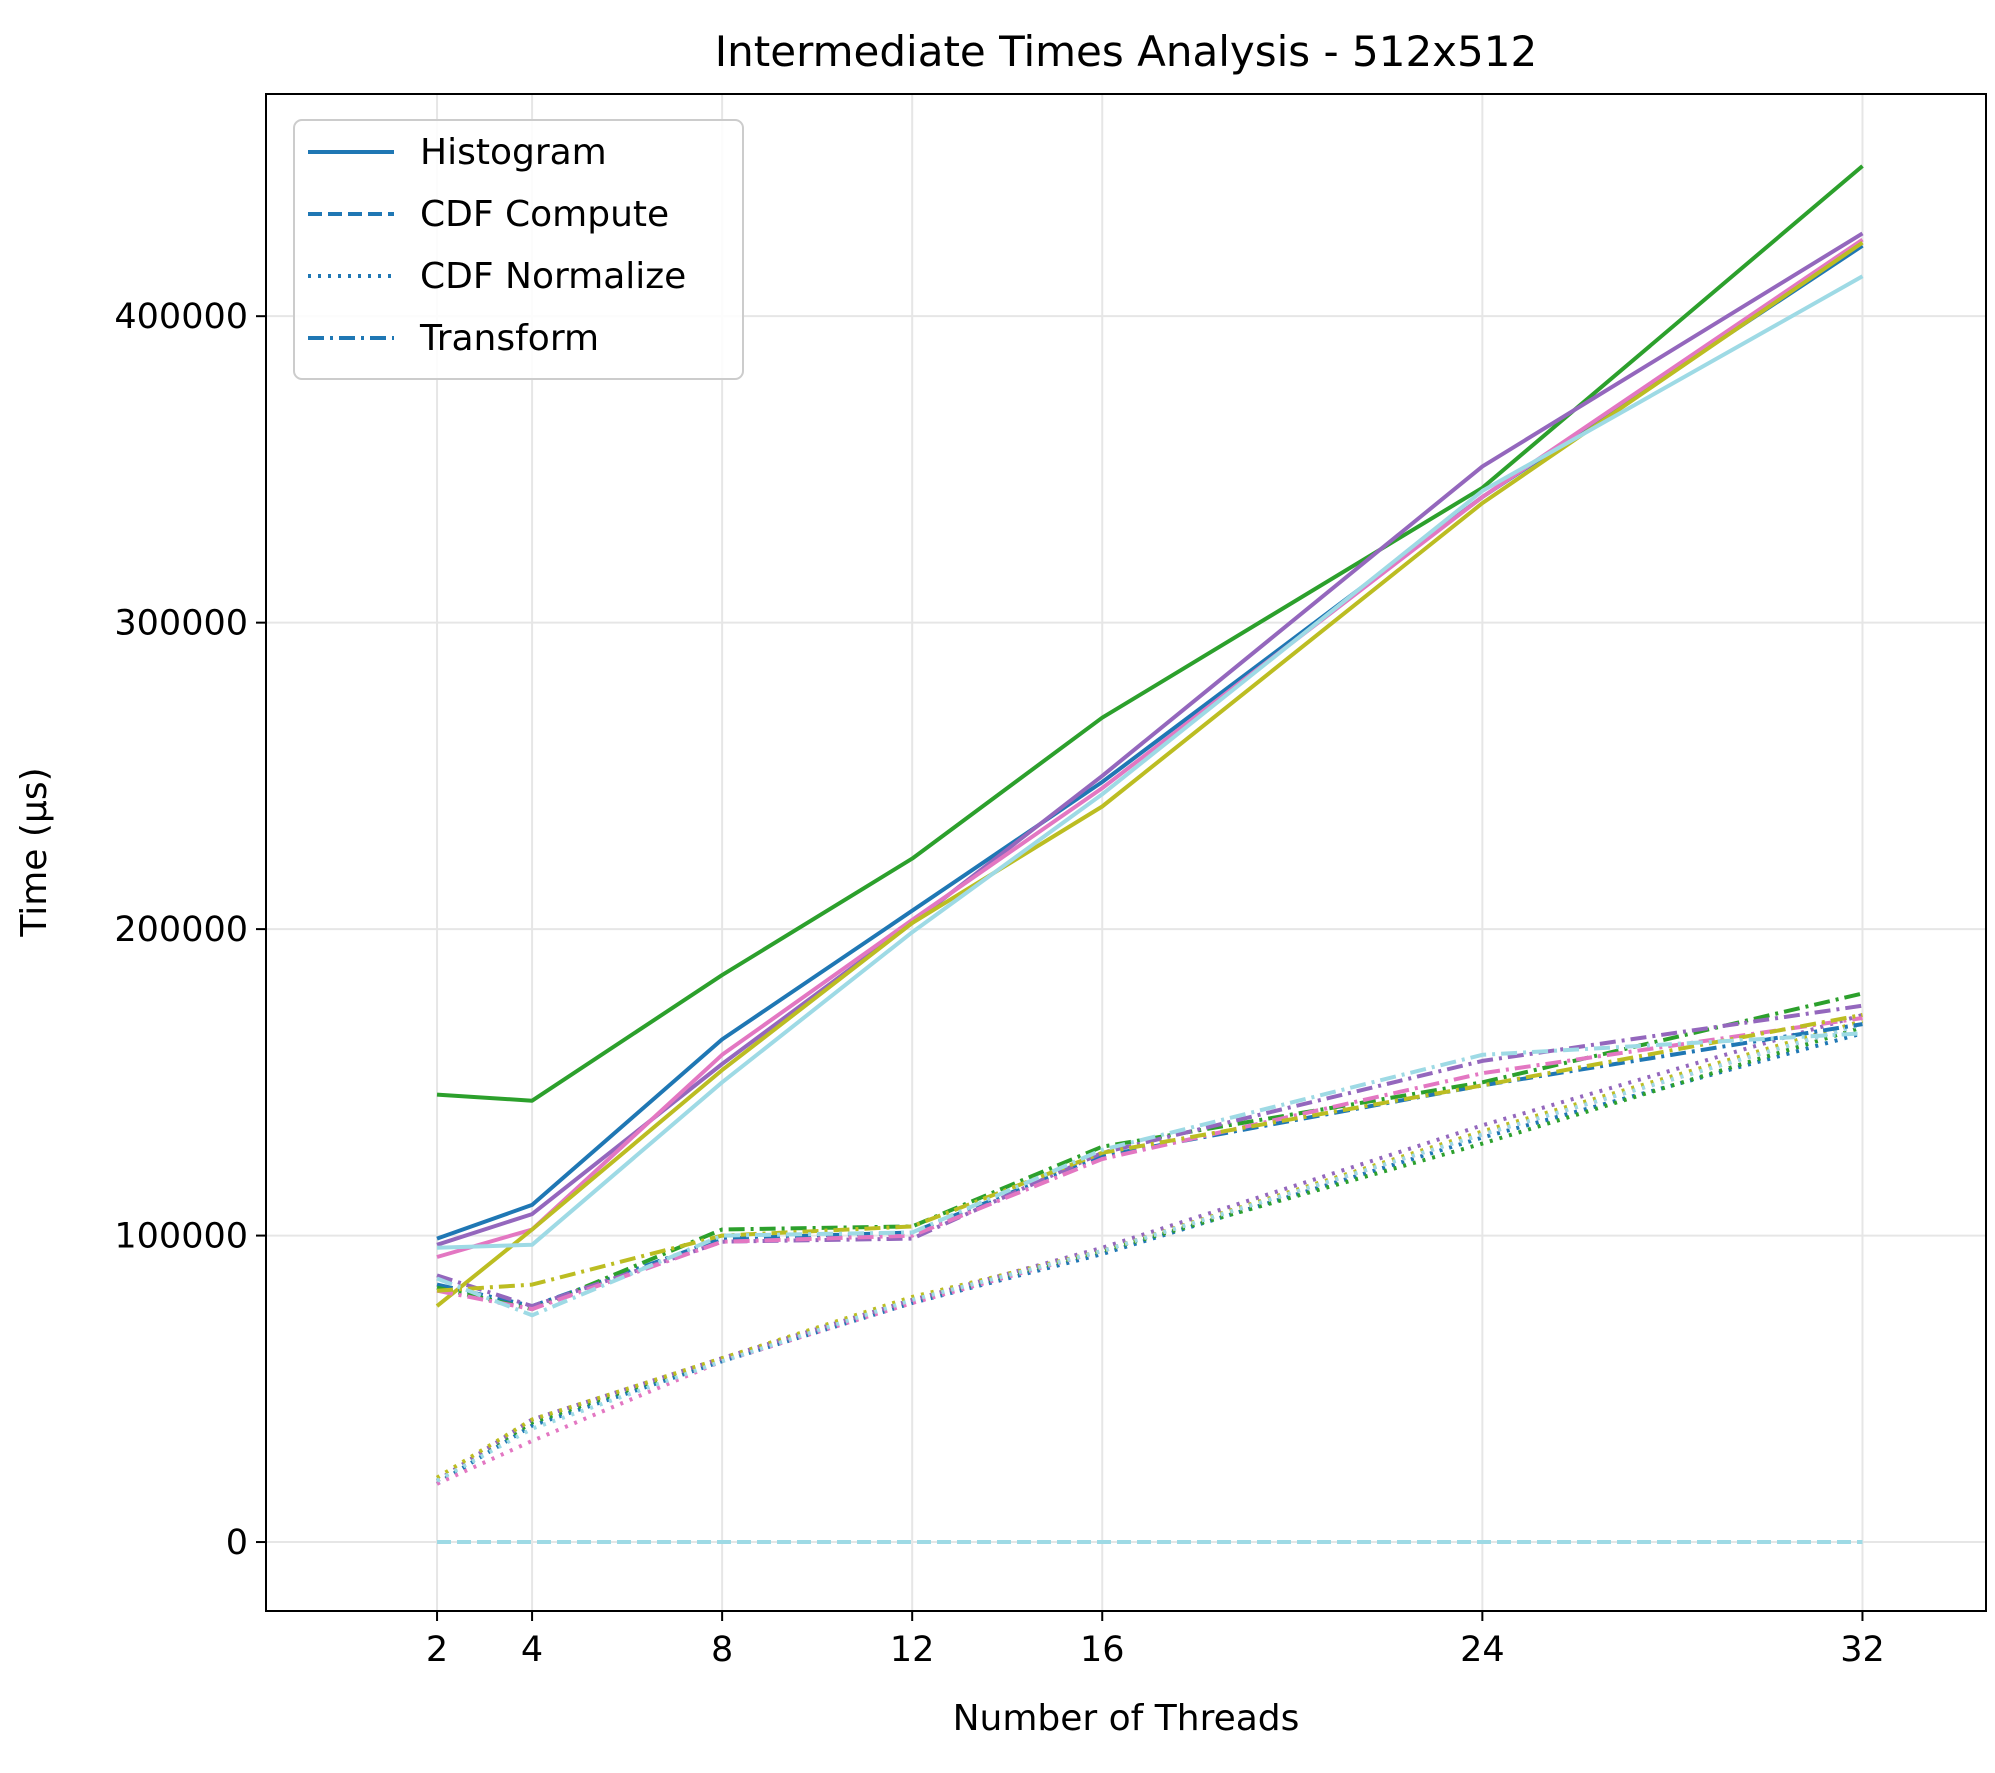  I want to click on x-tick-label: 2, so click(437, 1650).